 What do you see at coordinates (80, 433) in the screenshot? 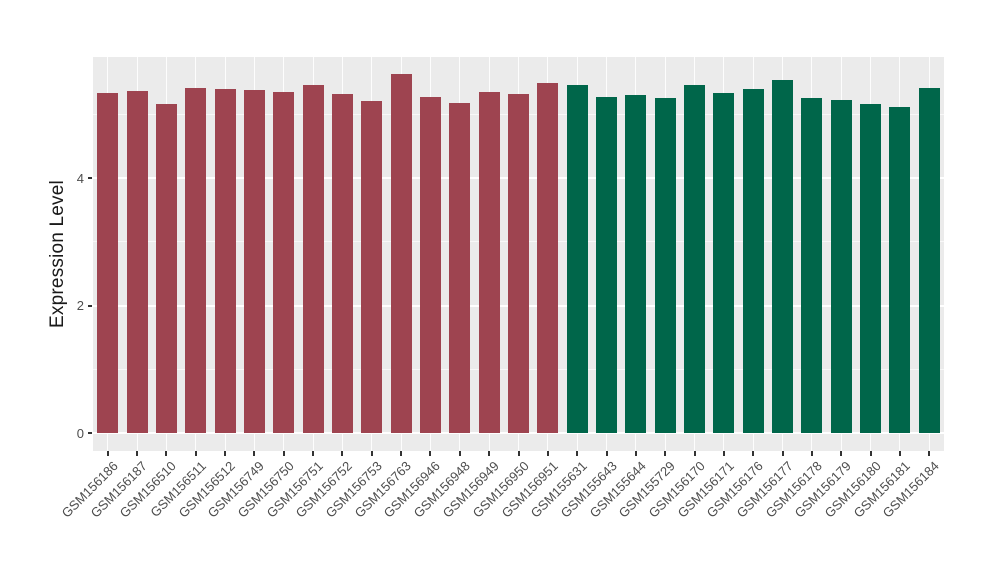
I see `y-tick-label: 0` at bounding box center [80, 433].